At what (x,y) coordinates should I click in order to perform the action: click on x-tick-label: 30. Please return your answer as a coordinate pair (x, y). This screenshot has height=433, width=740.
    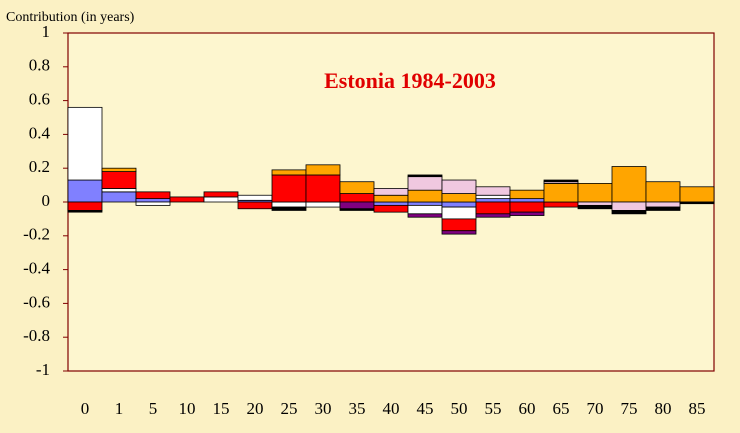
    Looking at the image, I should click on (323, 408).